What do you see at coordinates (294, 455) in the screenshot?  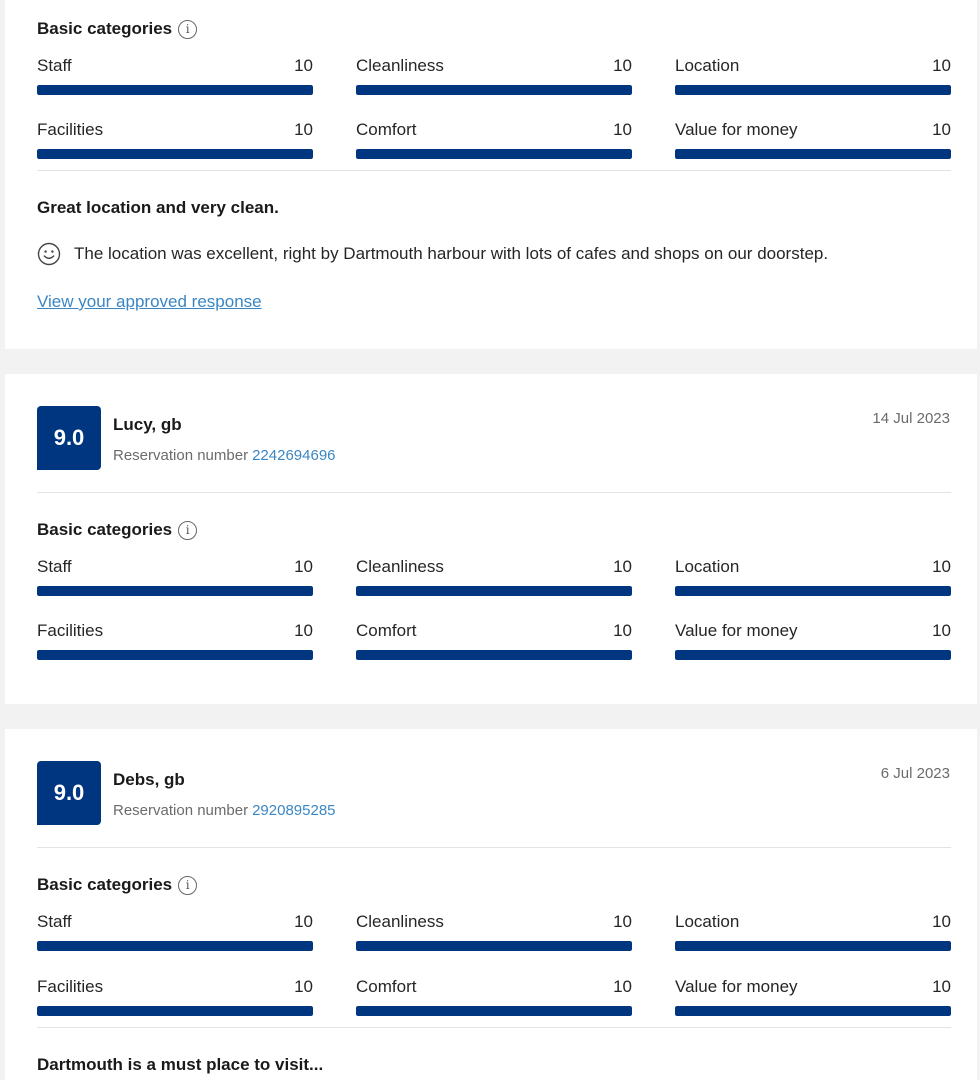 I see `reservation-number-link: 2242694696` at bounding box center [294, 455].